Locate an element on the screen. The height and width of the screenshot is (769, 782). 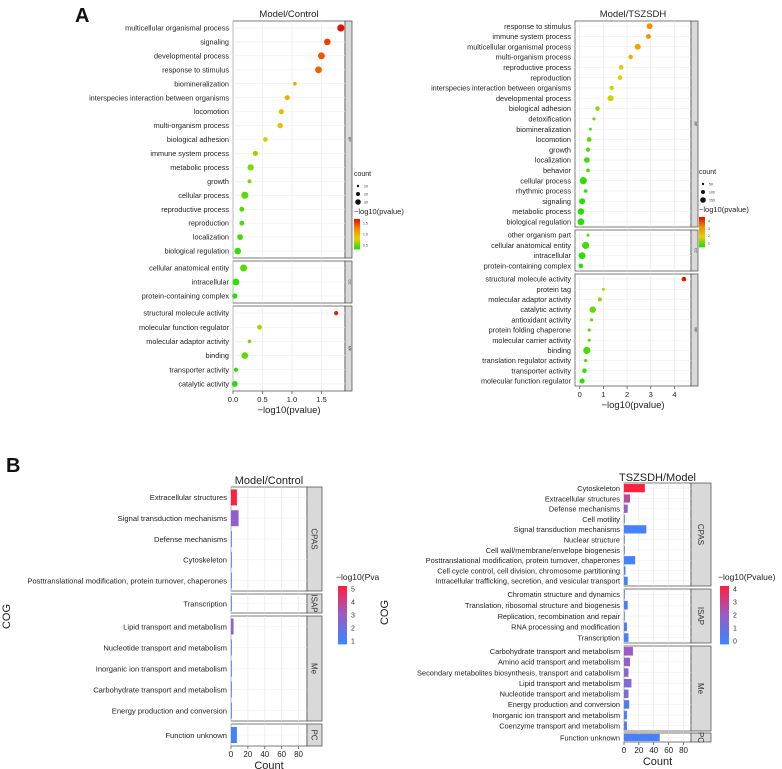
dot-catalytic-activity is located at coordinates (593, 309).